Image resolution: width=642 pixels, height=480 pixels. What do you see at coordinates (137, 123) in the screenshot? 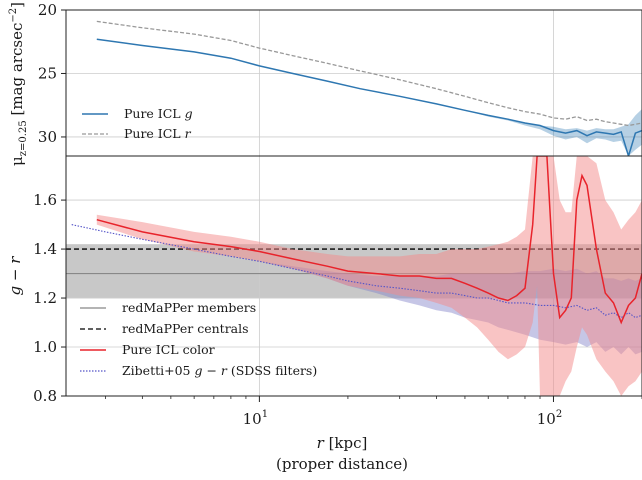
I see `top-legend: Pure ICL g Pure ICL r` at bounding box center [137, 123].